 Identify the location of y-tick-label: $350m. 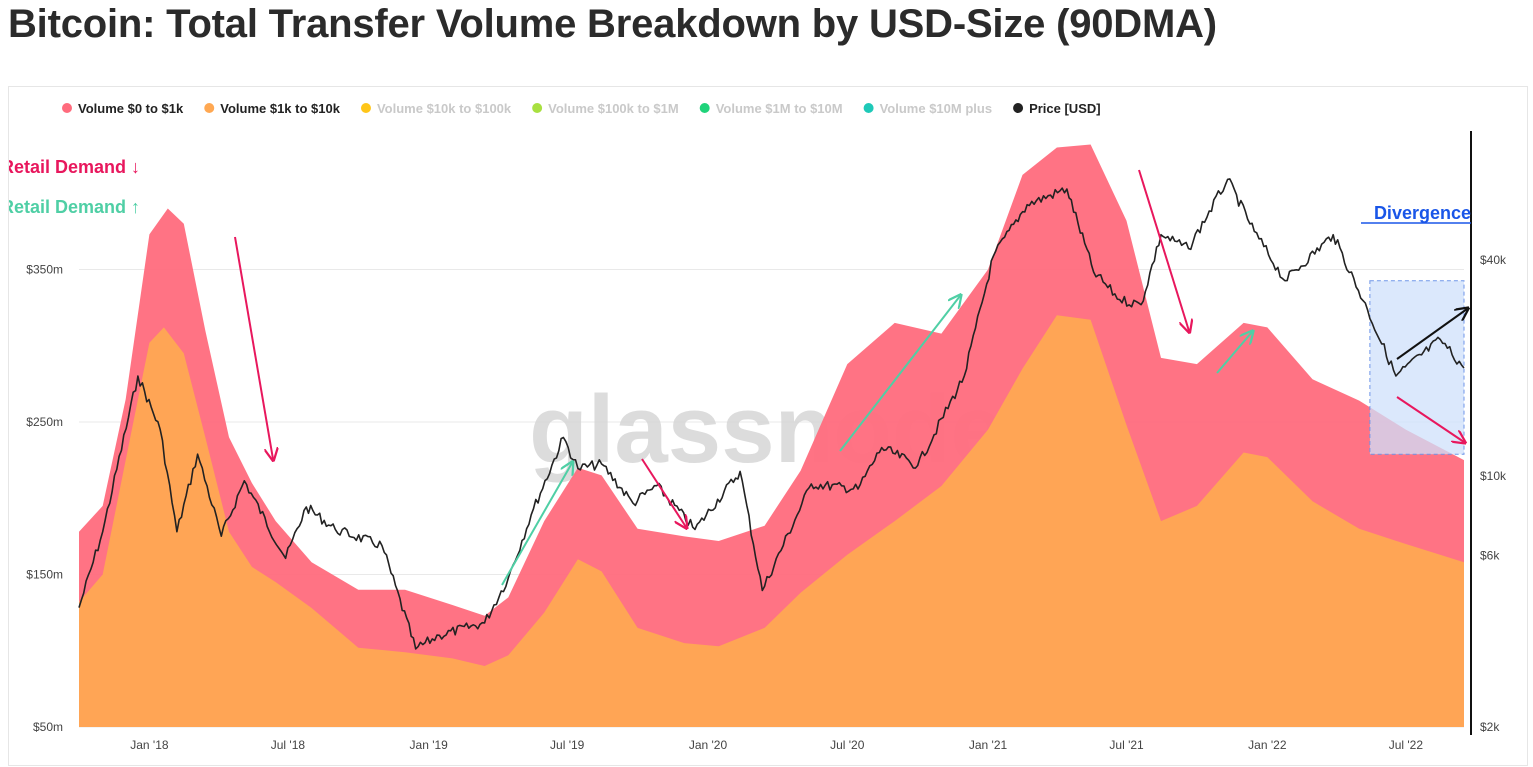
(44, 270).